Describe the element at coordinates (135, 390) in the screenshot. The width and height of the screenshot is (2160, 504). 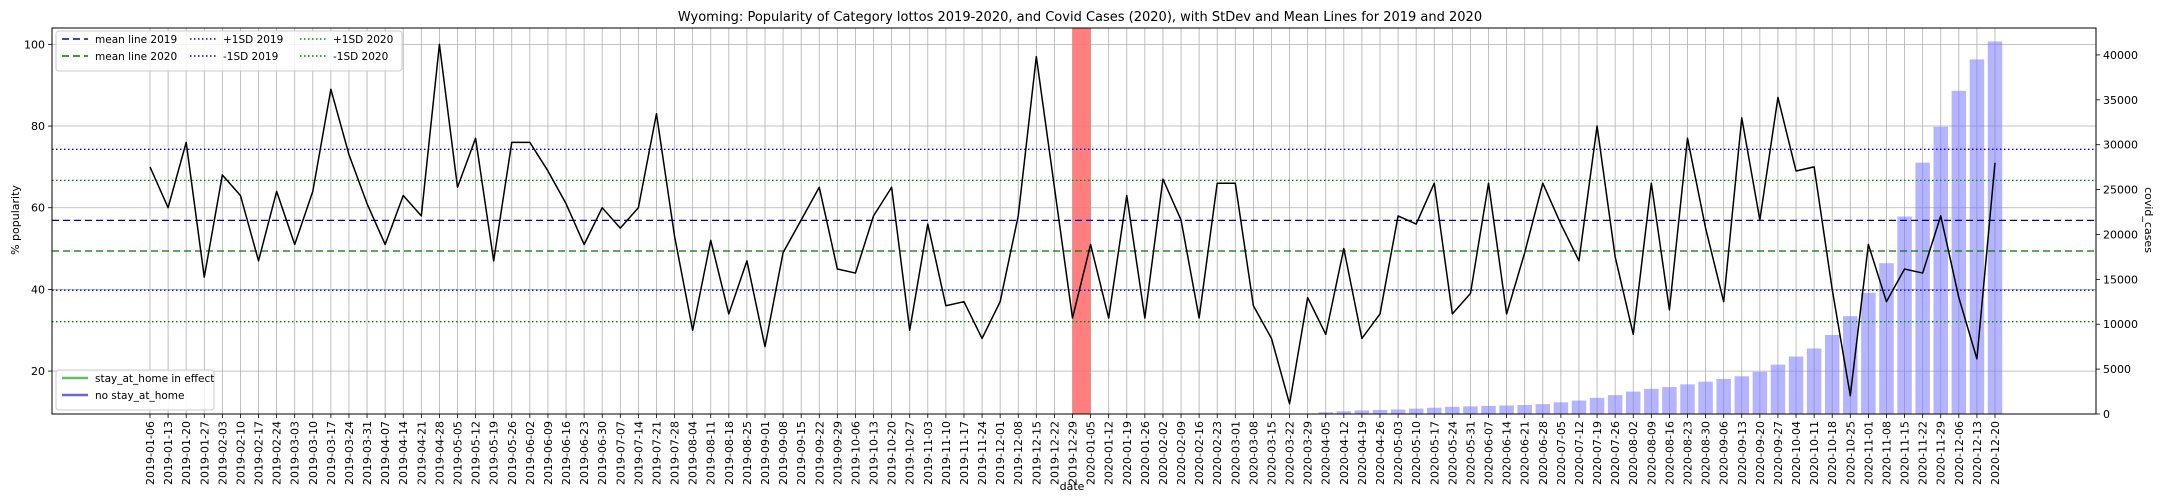
I see `legend-box` at that location.